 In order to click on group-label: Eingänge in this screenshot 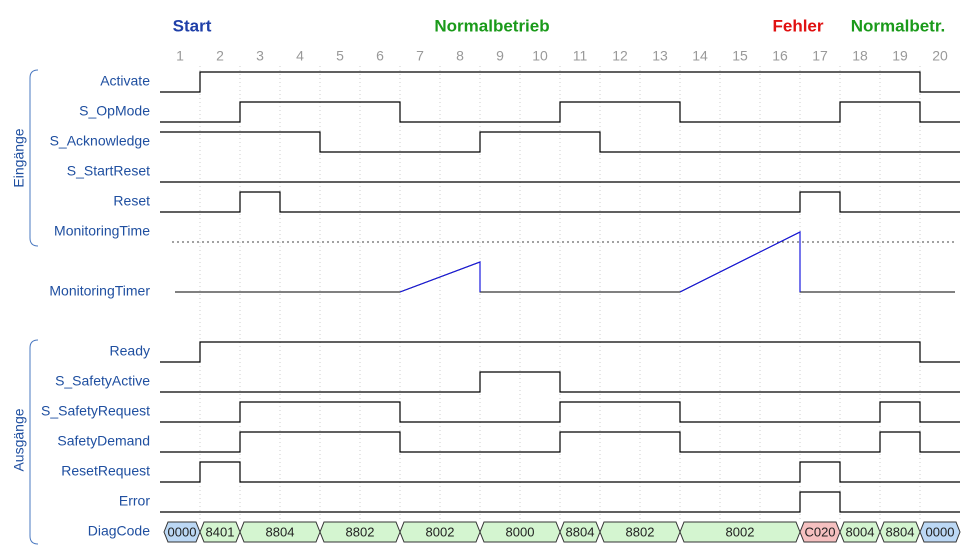, I will do `click(19, 157)`.